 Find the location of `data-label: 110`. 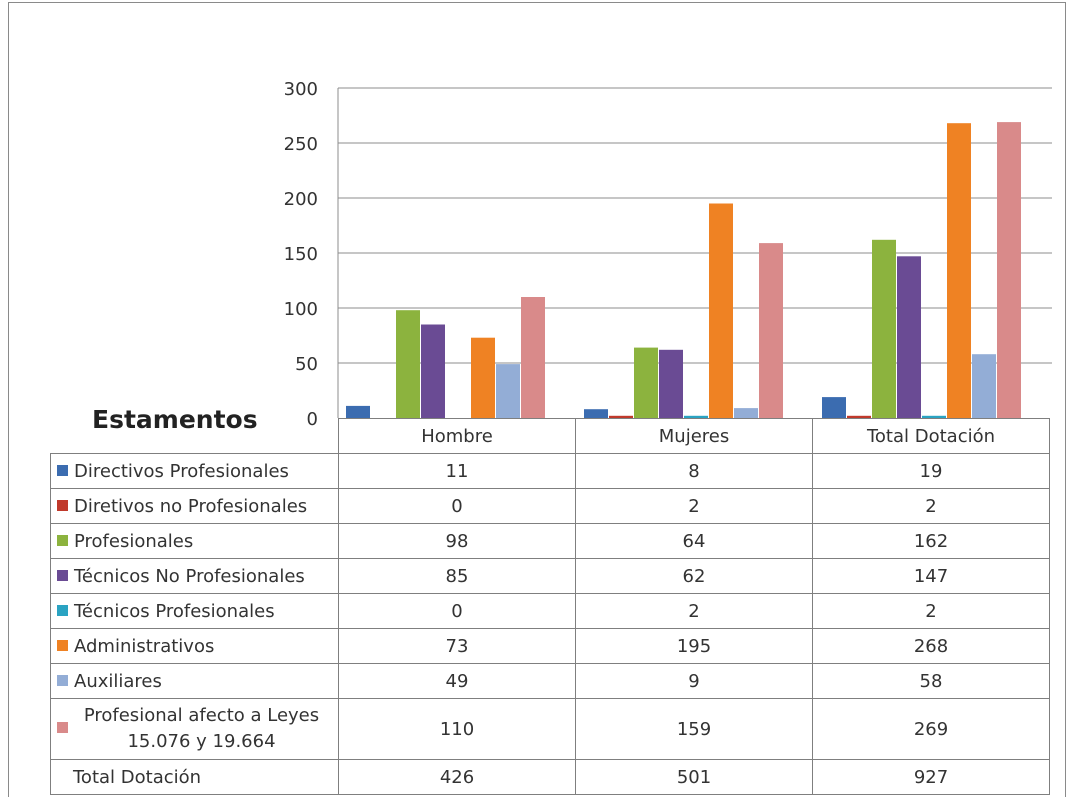

data-label: 110 is located at coordinates (457, 729).